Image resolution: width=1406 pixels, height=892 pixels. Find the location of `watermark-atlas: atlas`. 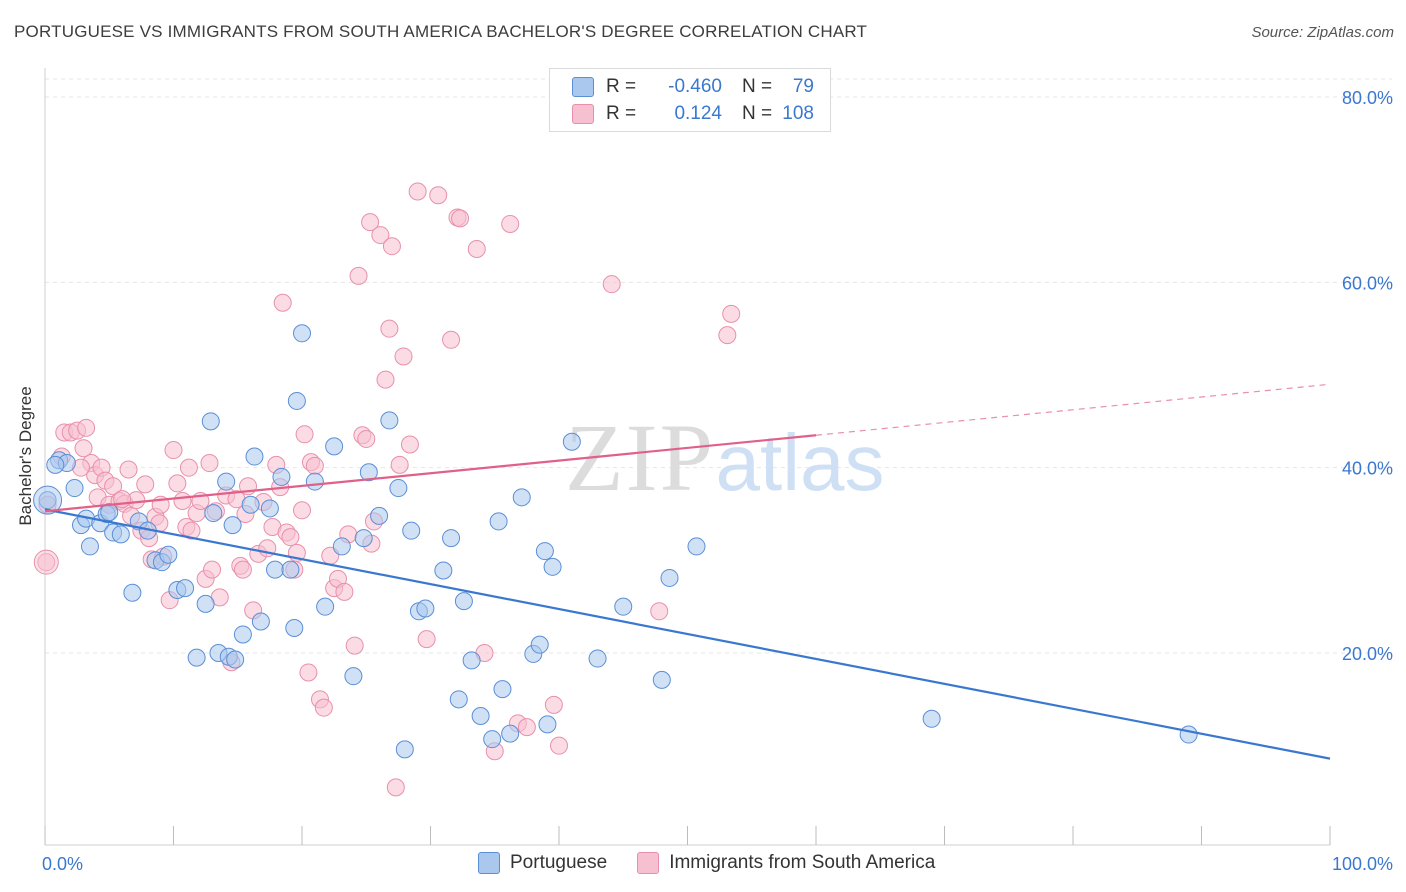

watermark-atlas: atlas is located at coordinates (800, 462).